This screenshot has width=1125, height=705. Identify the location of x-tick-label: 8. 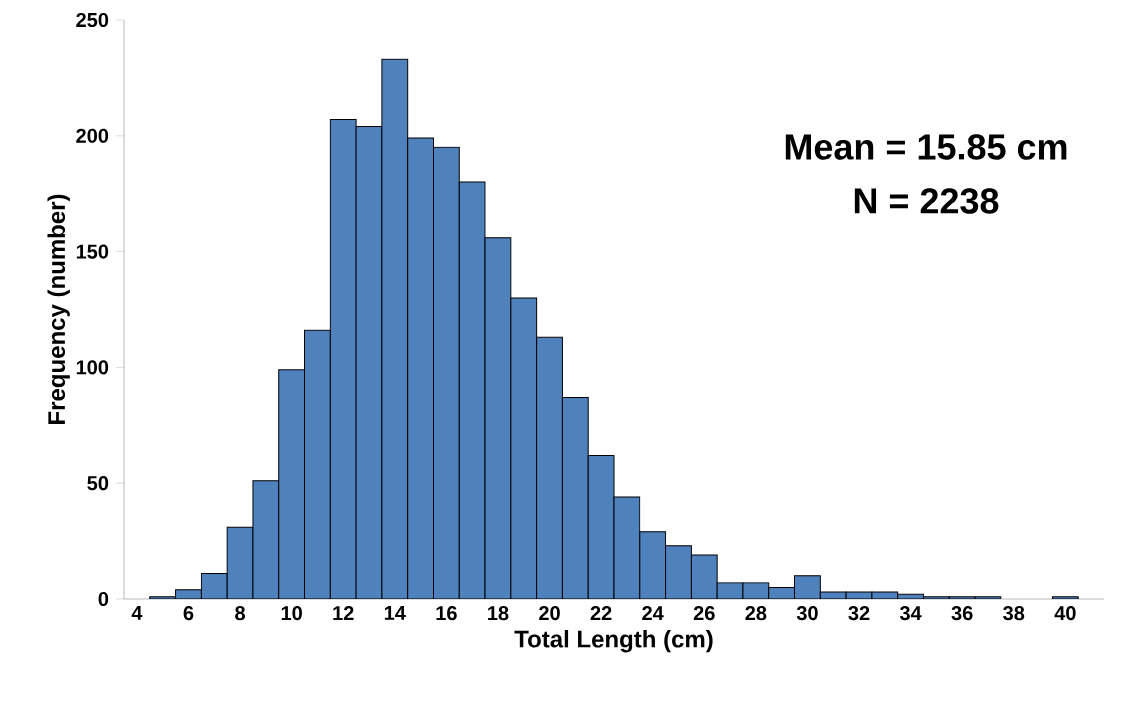
(240, 613).